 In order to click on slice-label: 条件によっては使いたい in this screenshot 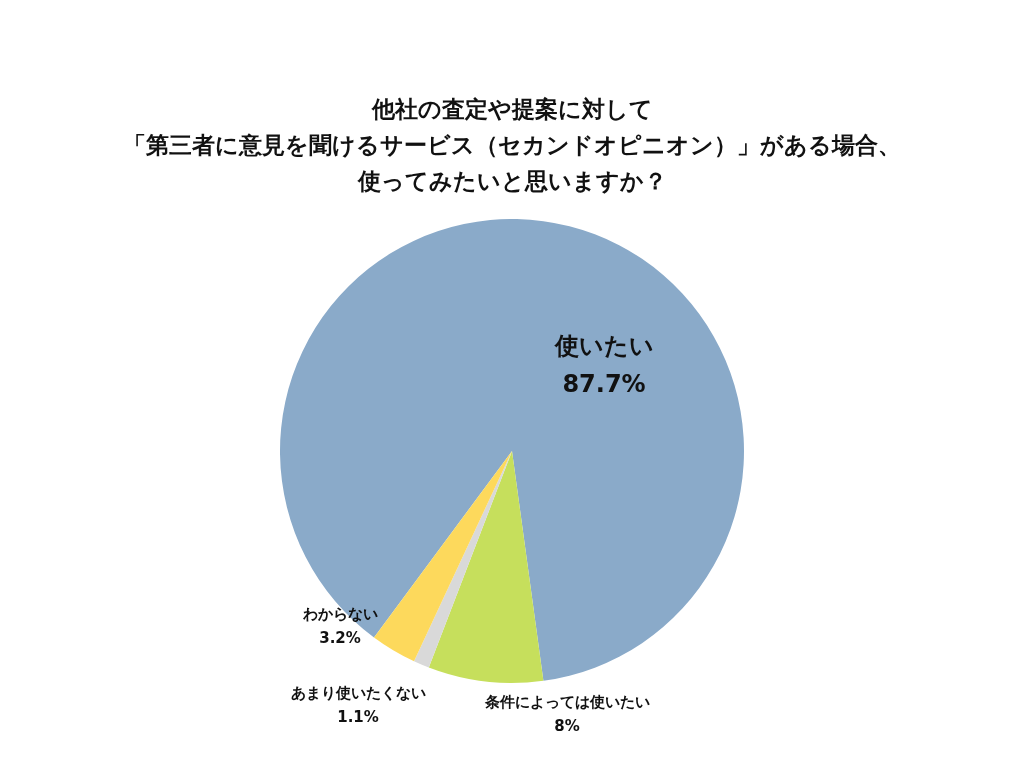, I will do `click(566, 702)`.